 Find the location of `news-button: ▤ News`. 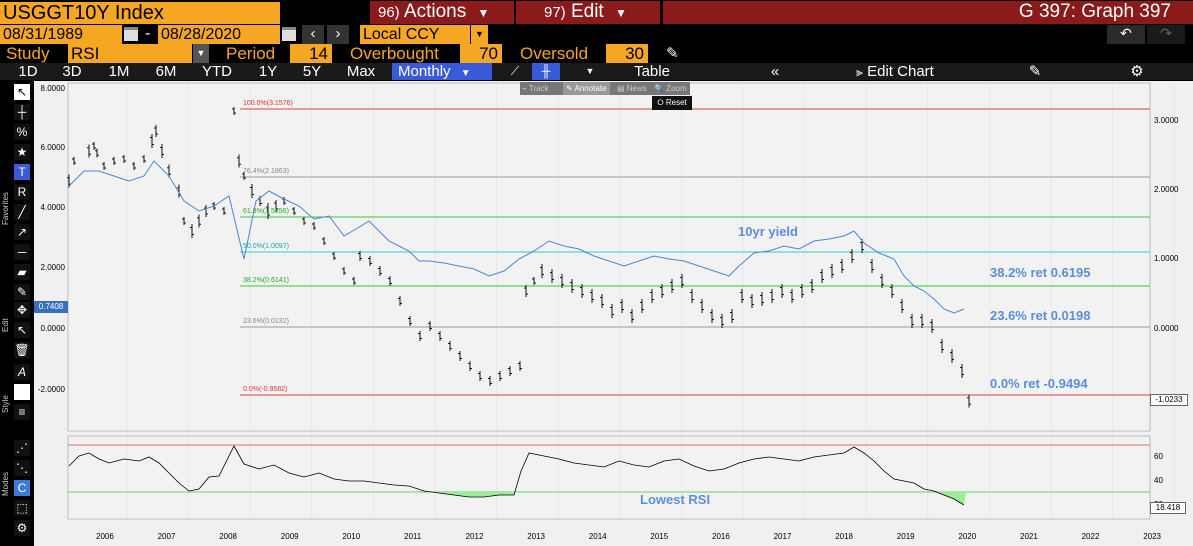

news-button: ▤ News is located at coordinates (632, 88).